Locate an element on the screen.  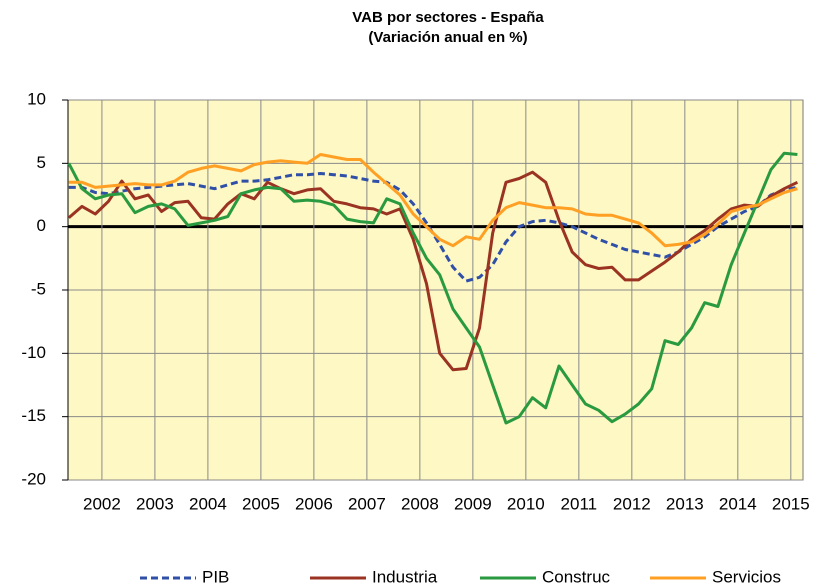
legend-label: PIB is located at coordinates (215, 576).